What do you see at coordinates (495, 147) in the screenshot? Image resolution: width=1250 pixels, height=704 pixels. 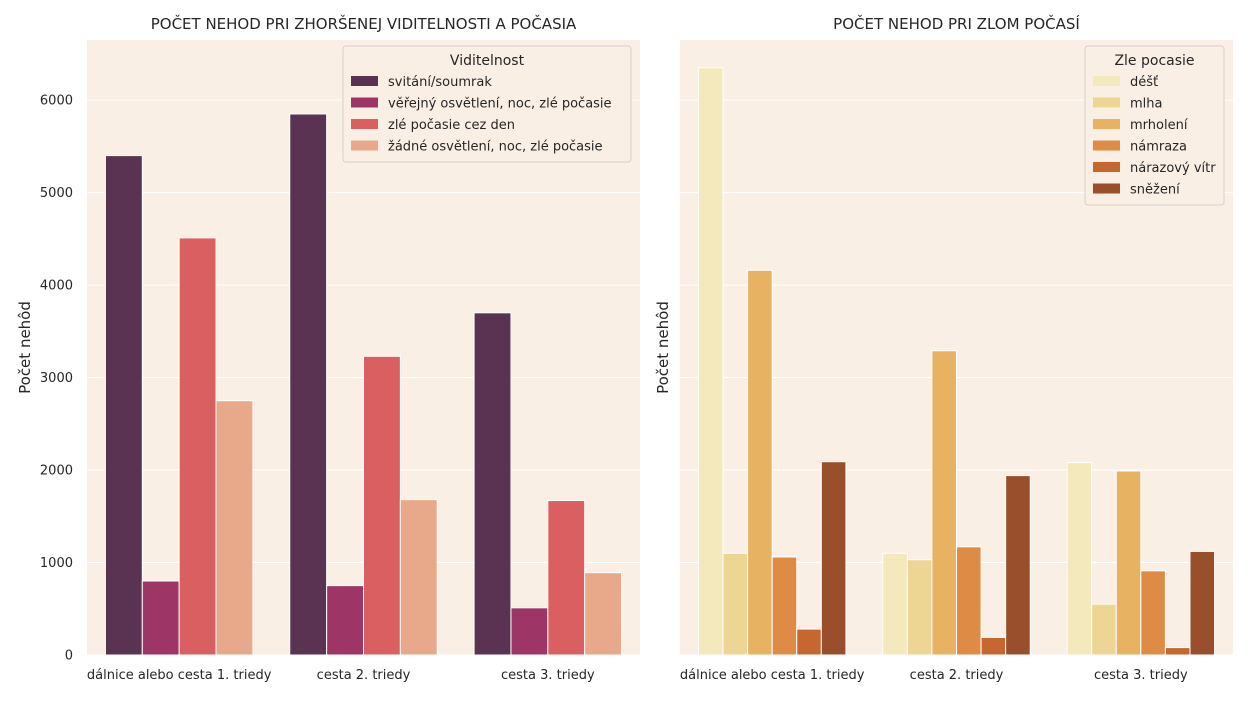 I see `legend-label: žádné osvětlení, noc, zlé počasie` at bounding box center [495, 147].